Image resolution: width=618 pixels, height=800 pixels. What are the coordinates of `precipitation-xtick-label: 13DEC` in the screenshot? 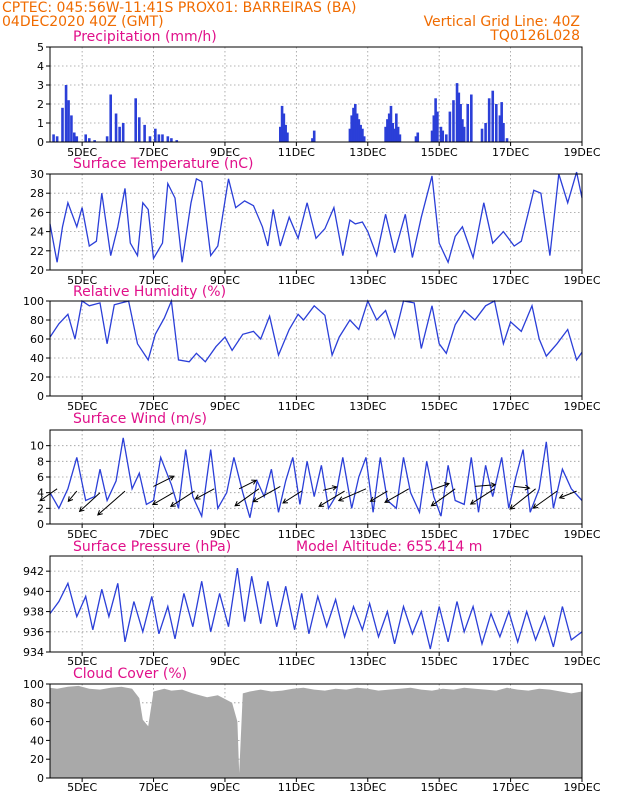 It's located at (367, 152).